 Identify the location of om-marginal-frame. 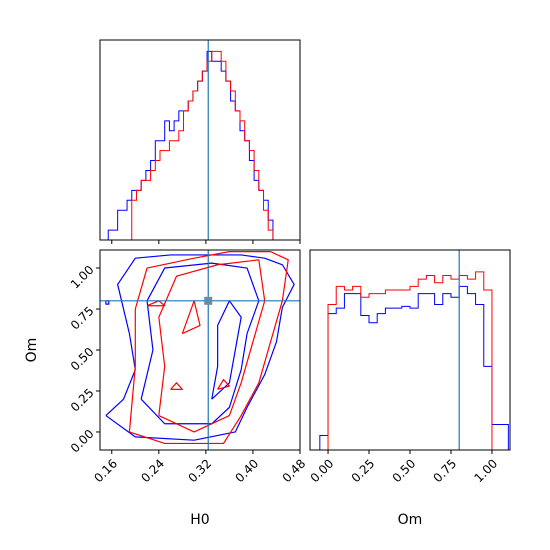
(410, 350).